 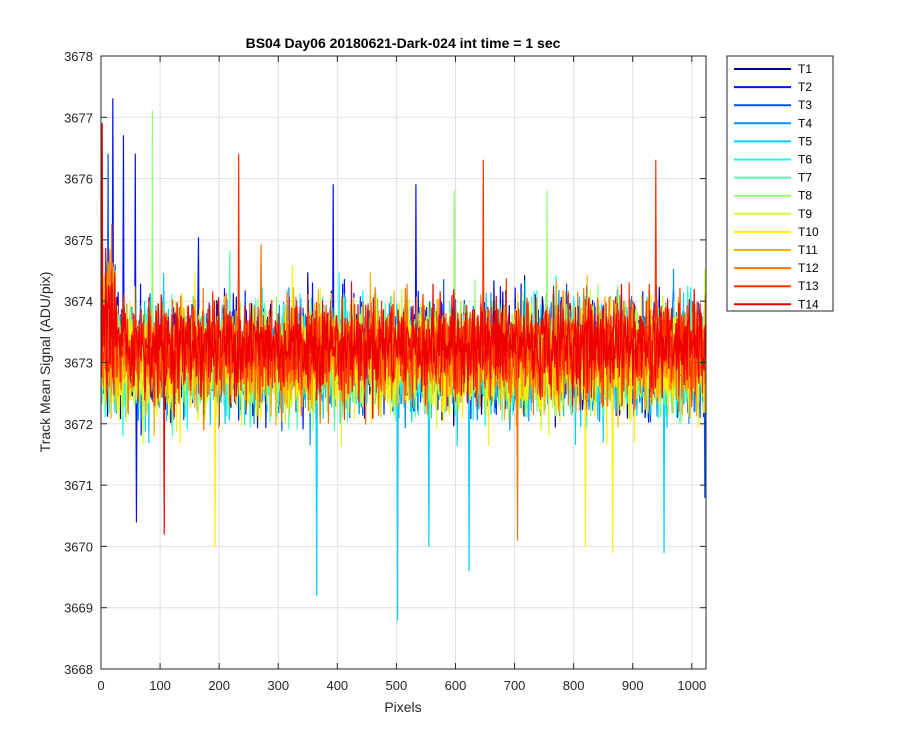 What do you see at coordinates (160, 685) in the screenshot?
I see `x-tick-label: 100` at bounding box center [160, 685].